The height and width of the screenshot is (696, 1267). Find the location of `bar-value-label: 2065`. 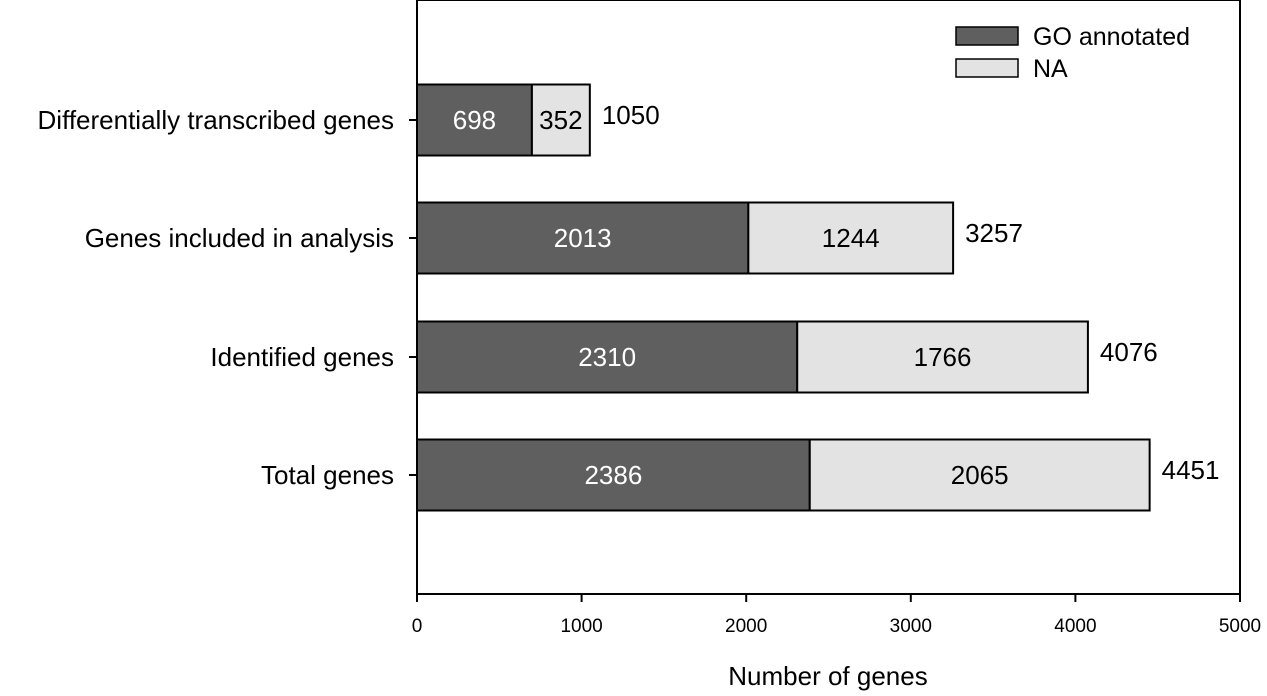

bar-value-label: 2065 is located at coordinates (980, 475).